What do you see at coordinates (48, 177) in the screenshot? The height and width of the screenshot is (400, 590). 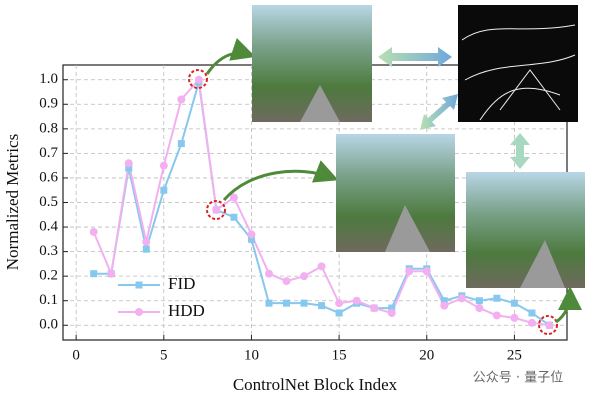 I see `y-tick-label: 0.6` at bounding box center [48, 177].